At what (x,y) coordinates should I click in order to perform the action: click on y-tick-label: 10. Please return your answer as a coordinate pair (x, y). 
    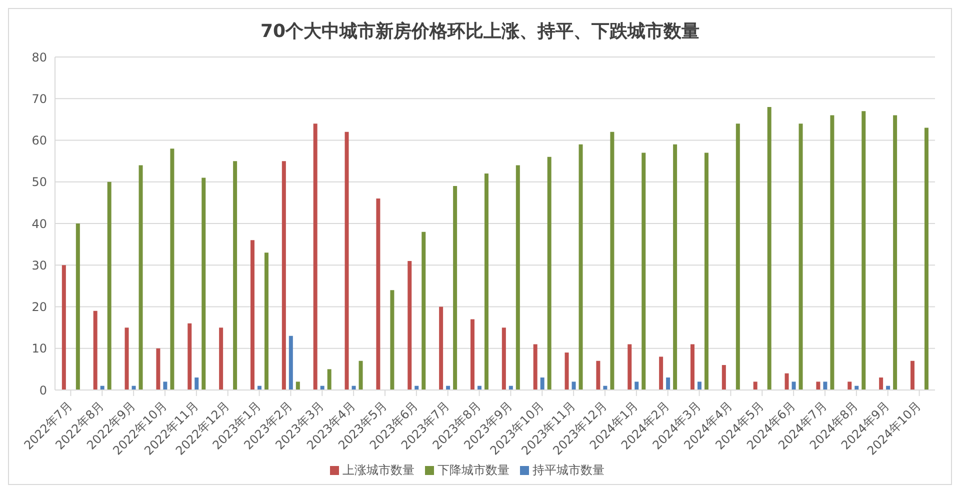
    Looking at the image, I should click on (39, 349).